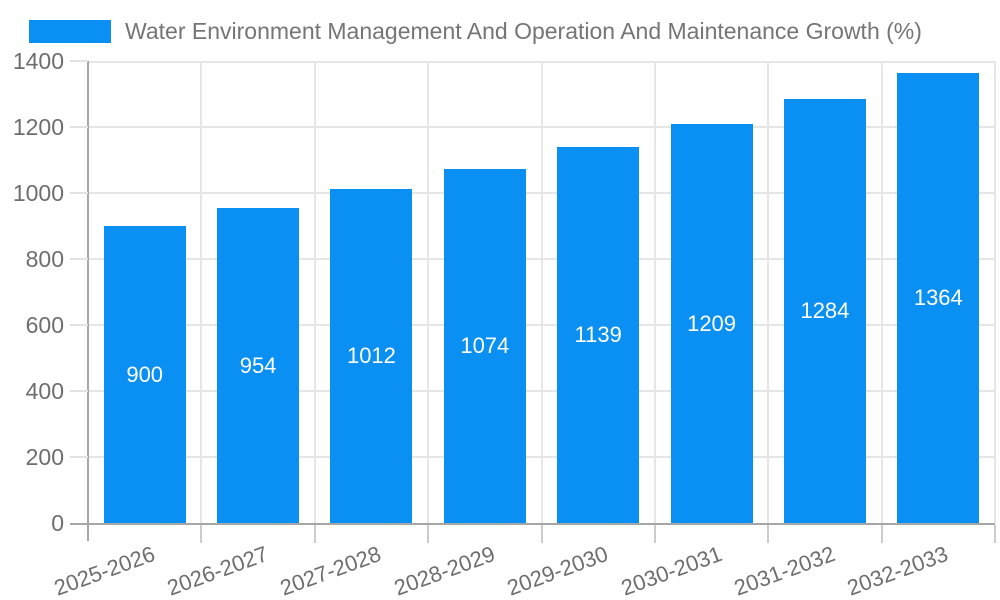  What do you see at coordinates (44, 391) in the screenshot?
I see `y-axis-label: 400` at bounding box center [44, 391].